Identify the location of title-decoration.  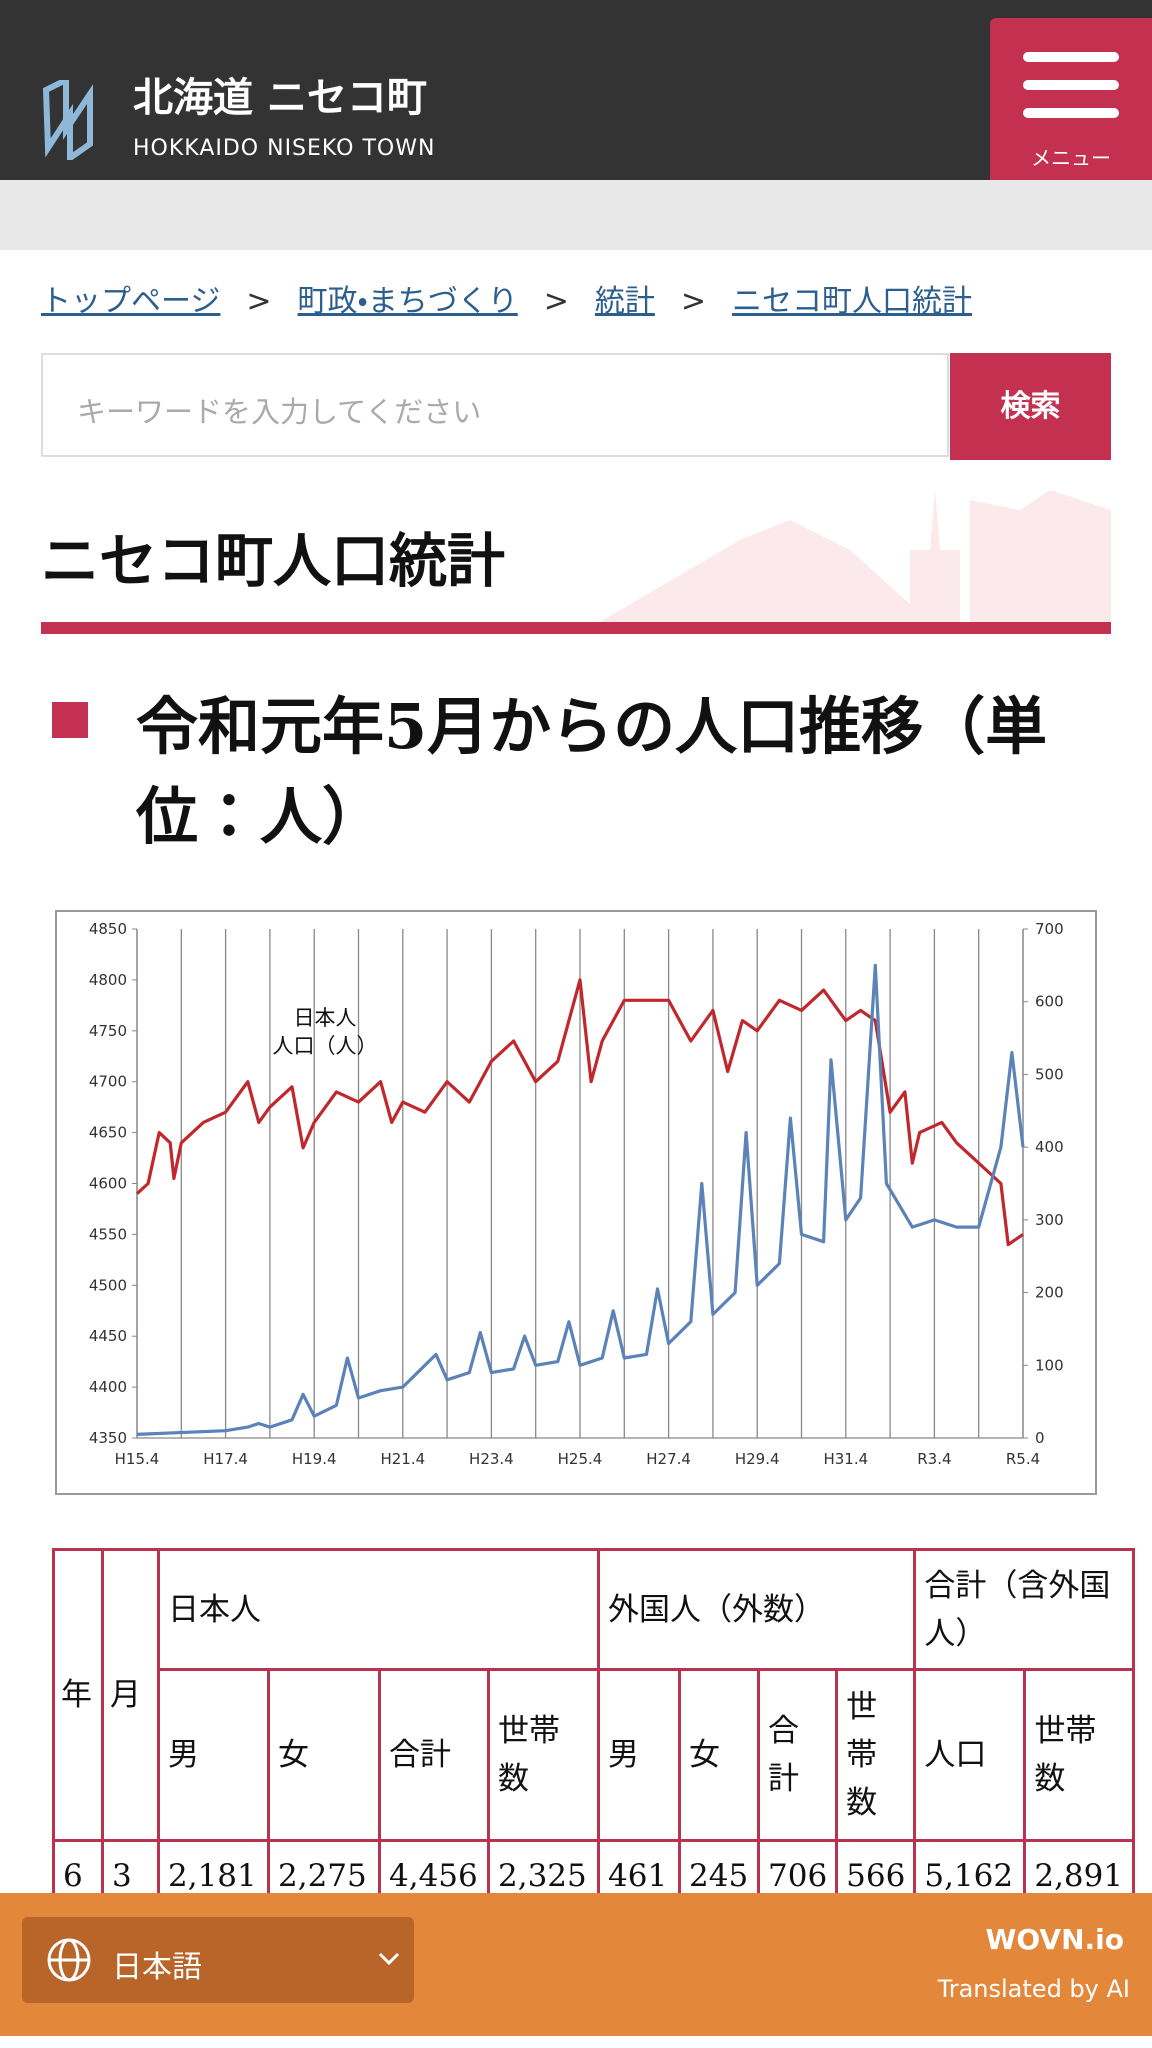
(855, 556).